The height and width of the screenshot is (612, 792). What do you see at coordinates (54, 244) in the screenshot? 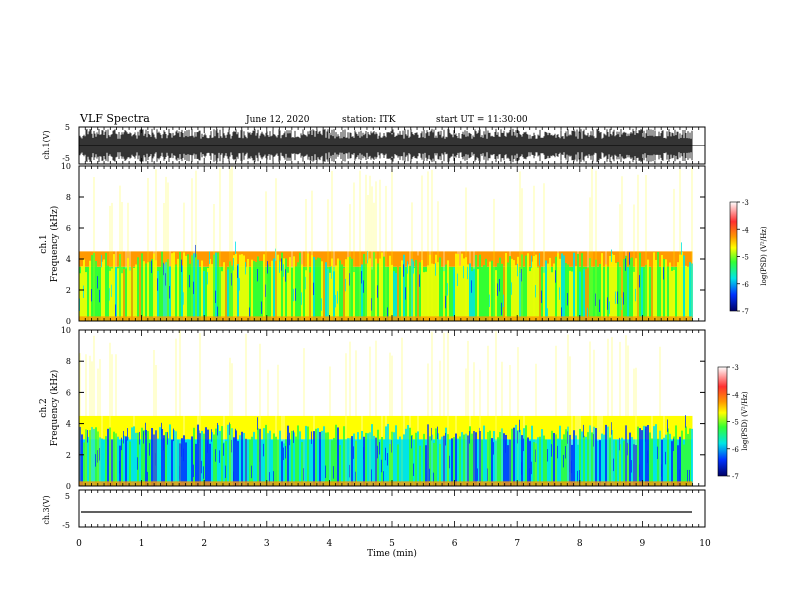
I see `ch1-spectrogram-ylabel-freq: Frequency (kHz)` at bounding box center [54, 244].